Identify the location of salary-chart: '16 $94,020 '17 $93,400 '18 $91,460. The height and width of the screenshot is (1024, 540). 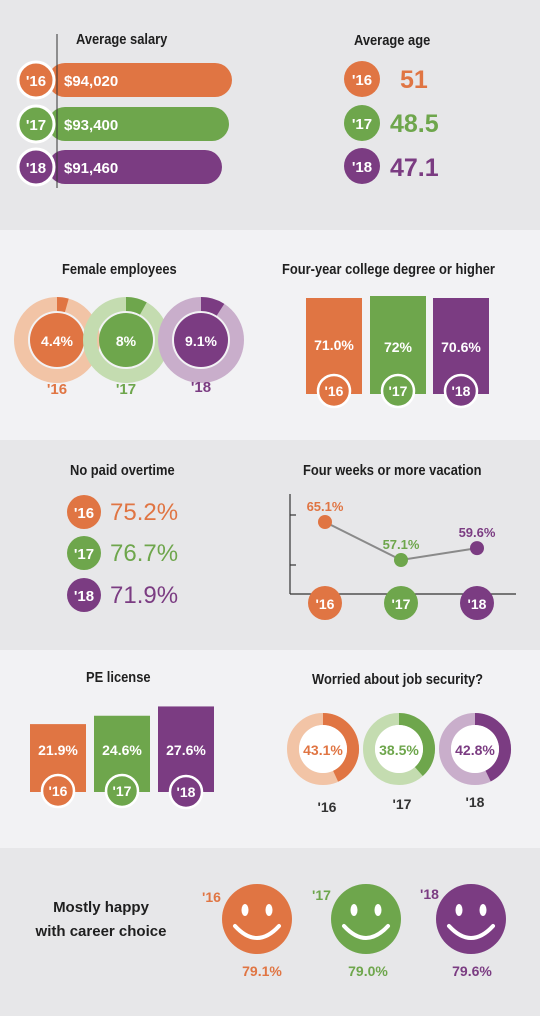
(124, 111).